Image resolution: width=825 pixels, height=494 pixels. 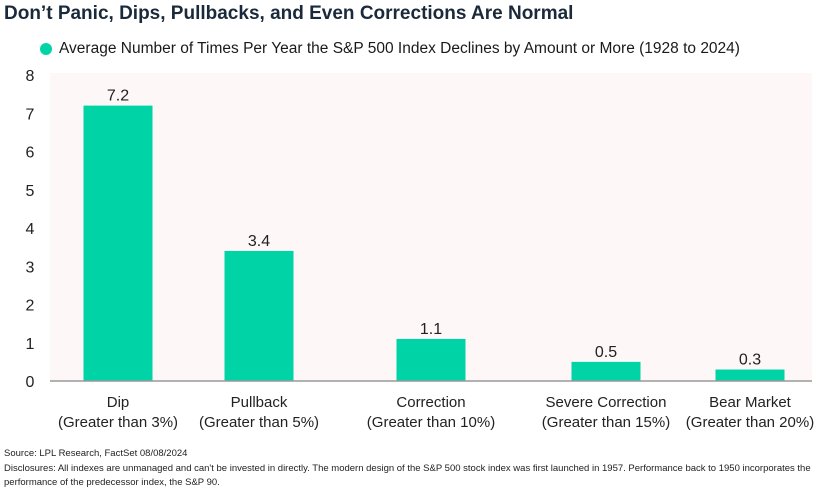 What do you see at coordinates (606, 402) in the screenshot?
I see `x-tick-label: Severe Correction` at bounding box center [606, 402].